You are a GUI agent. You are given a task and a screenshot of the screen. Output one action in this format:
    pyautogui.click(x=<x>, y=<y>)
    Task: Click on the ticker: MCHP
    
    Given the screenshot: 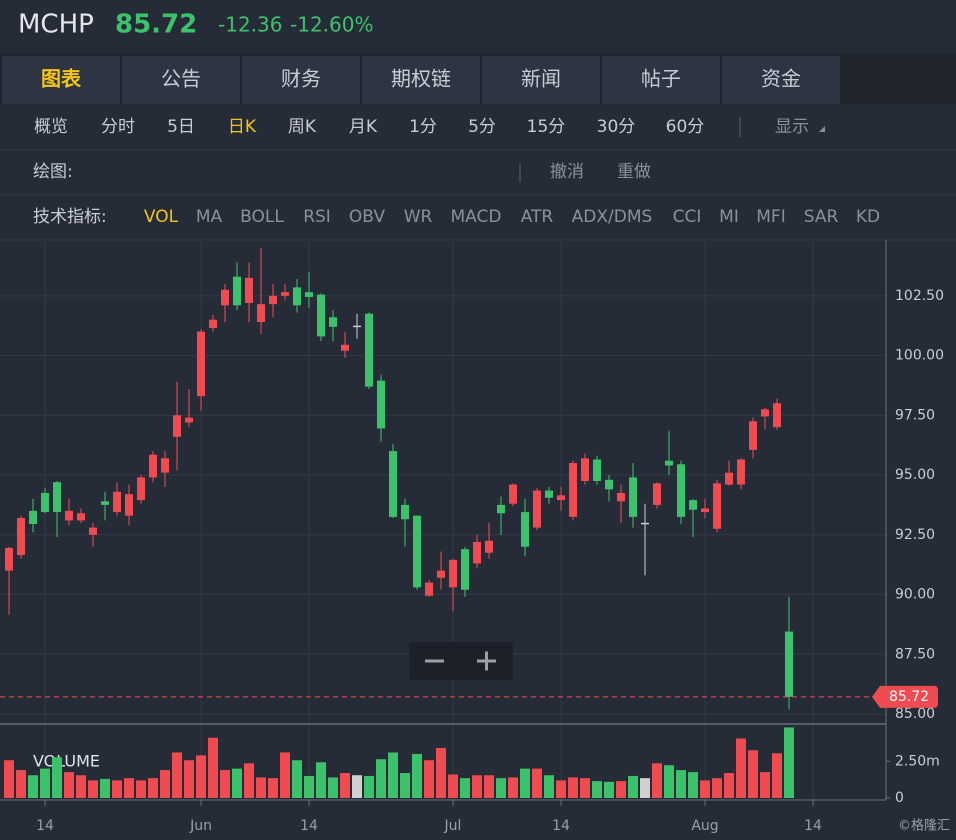 What is the action you would take?
    pyautogui.click(x=56, y=25)
    